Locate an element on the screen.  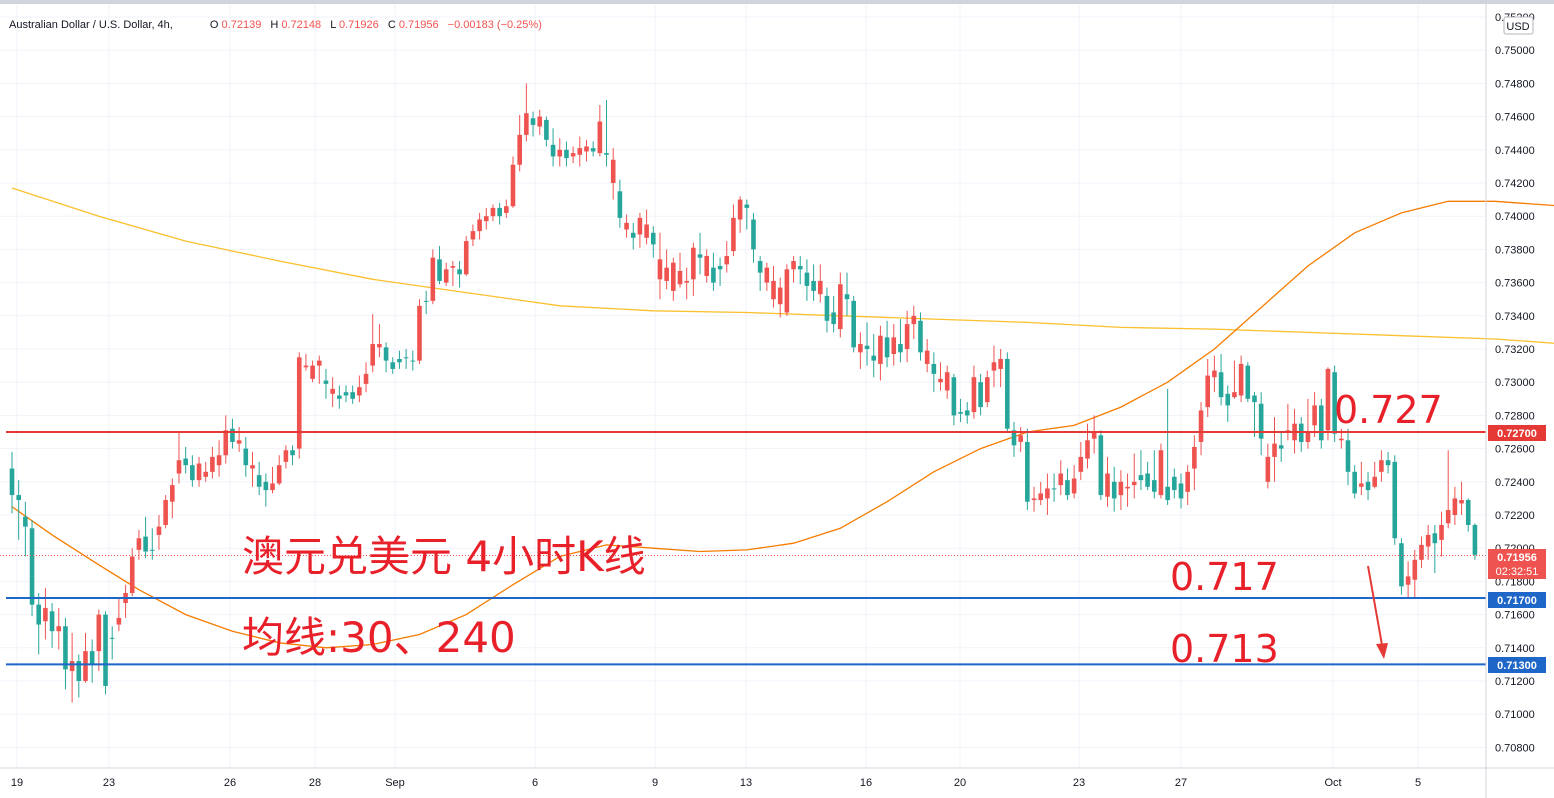
high-label: H is located at coordinates (274, 25).